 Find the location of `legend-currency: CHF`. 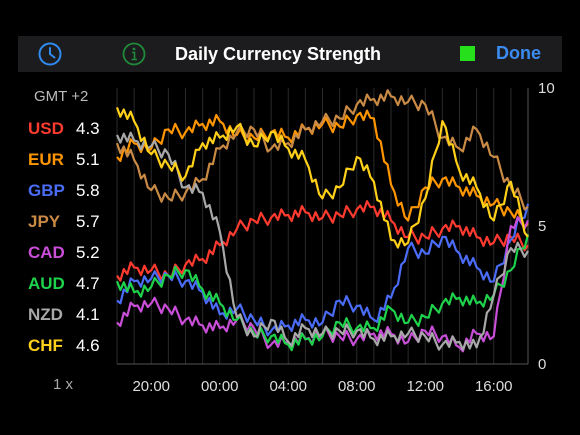

legend-currency: CHF is located at coordinates (45, 345).